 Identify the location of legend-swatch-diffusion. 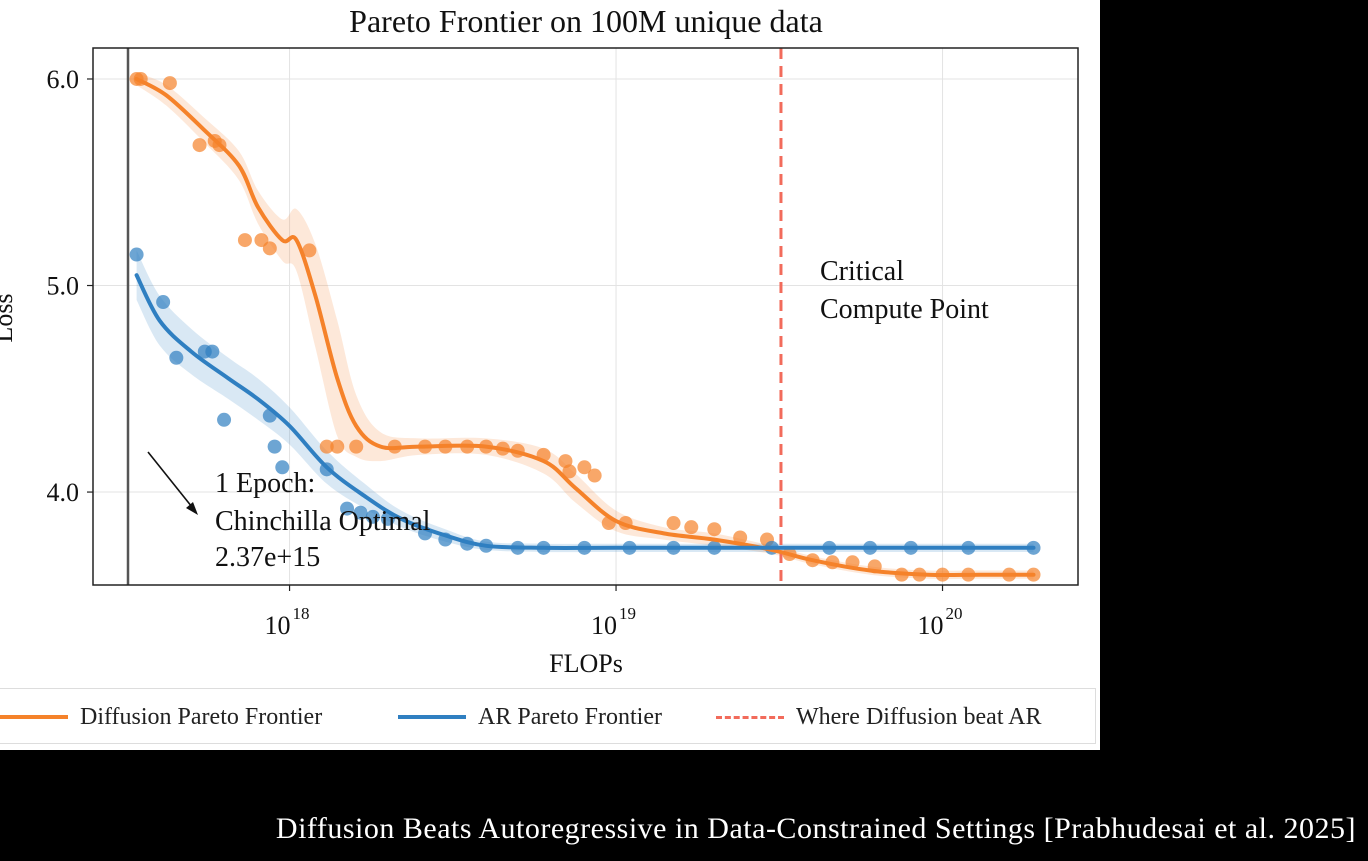
(34, 717).